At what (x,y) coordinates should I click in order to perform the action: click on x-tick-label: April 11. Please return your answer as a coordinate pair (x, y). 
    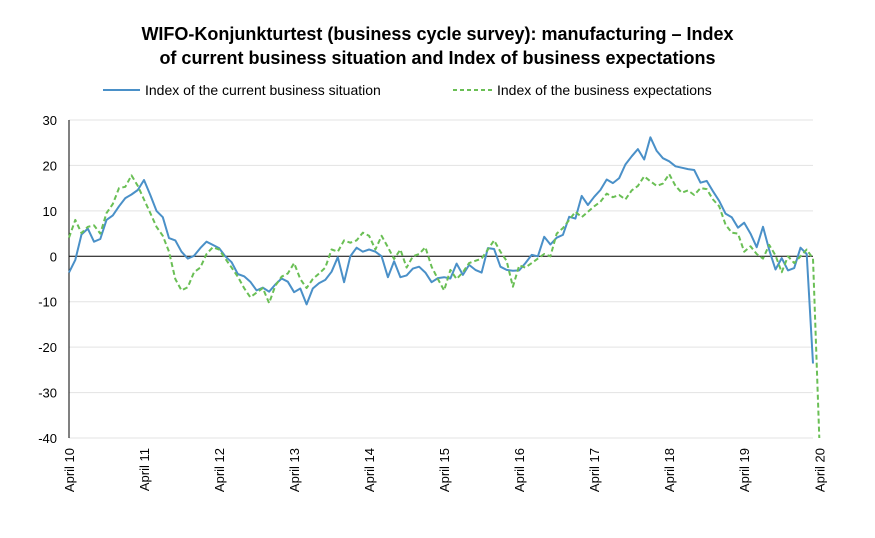
    Looking at the image, I should click on (144, 469).